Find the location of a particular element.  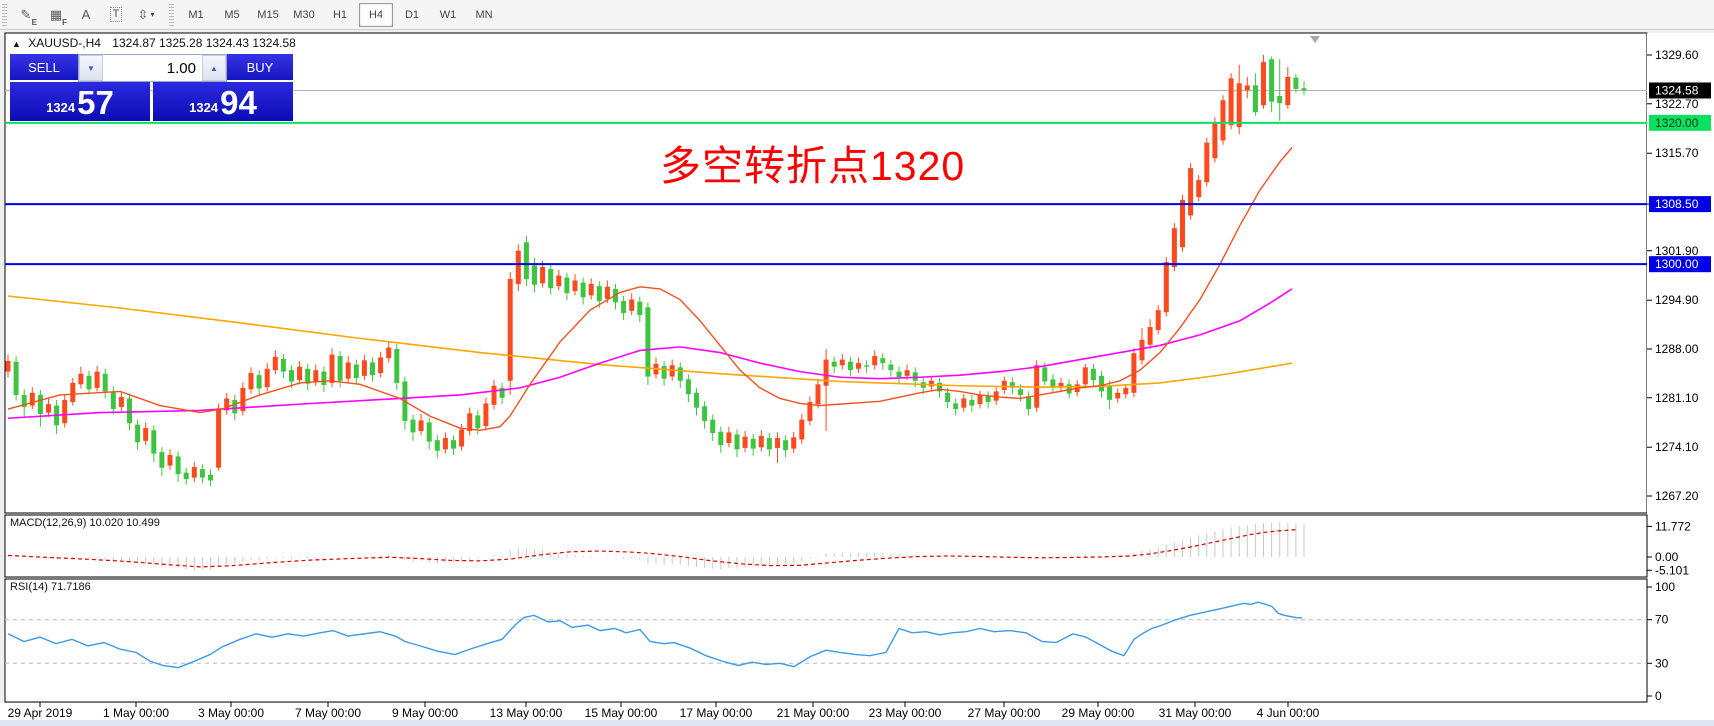

buy-button: BUY is located at coordinates (260, 68).